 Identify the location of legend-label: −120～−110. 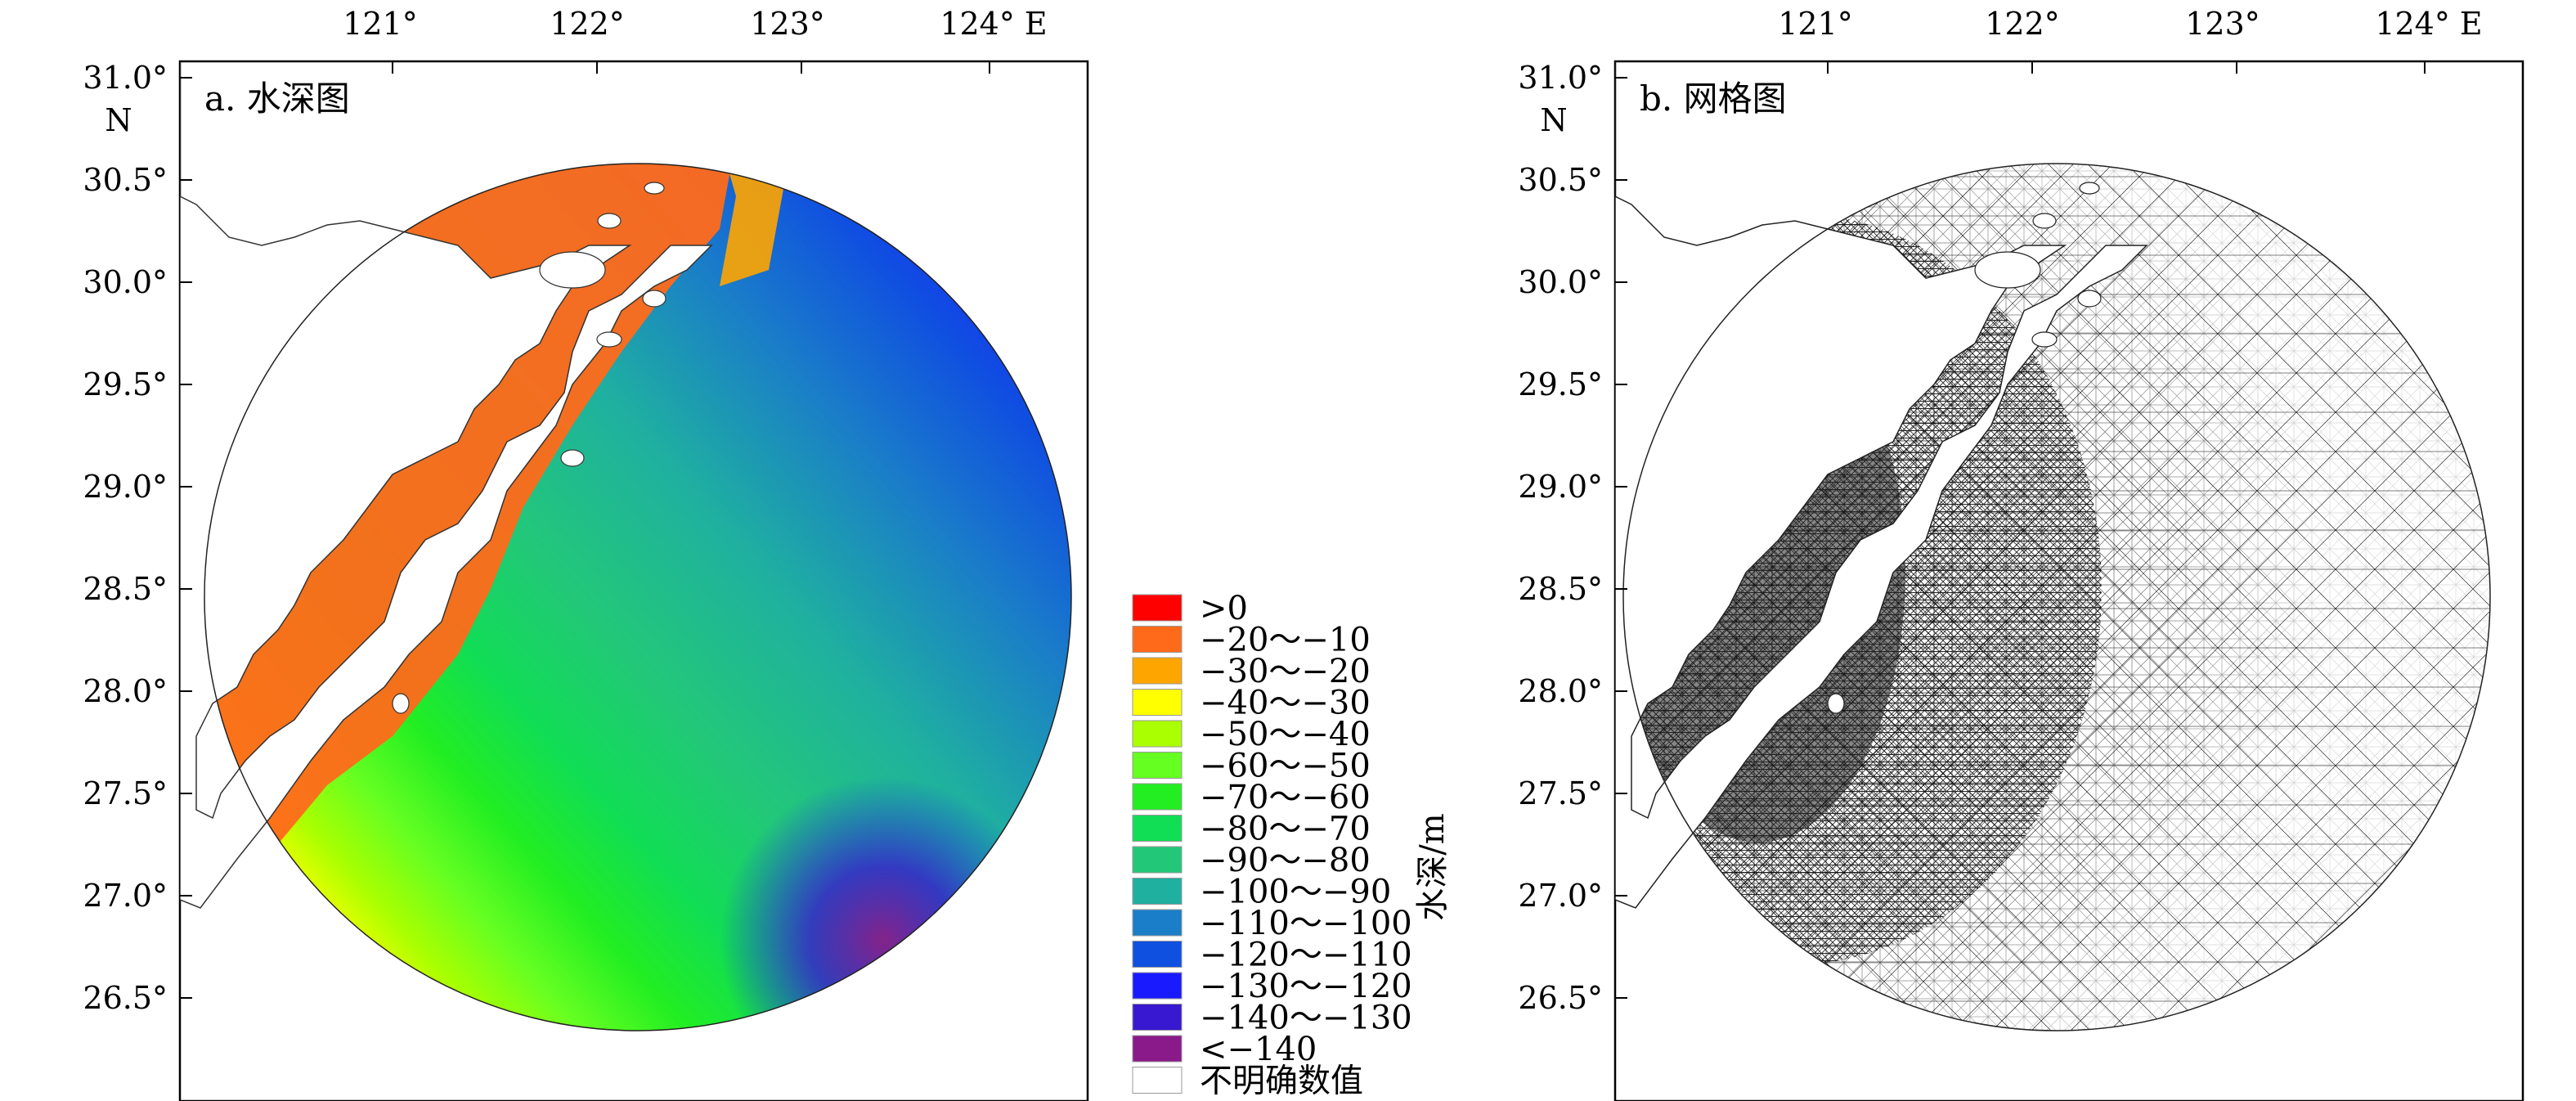
(1306, 956).